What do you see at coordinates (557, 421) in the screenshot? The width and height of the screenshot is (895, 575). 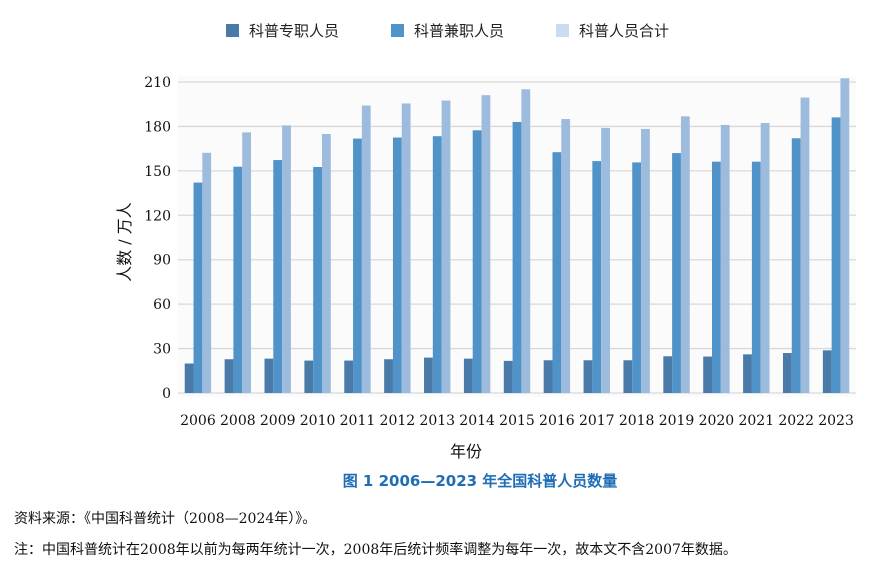 I see `x-tick-label: 2016` at bounding box center [557, 421].